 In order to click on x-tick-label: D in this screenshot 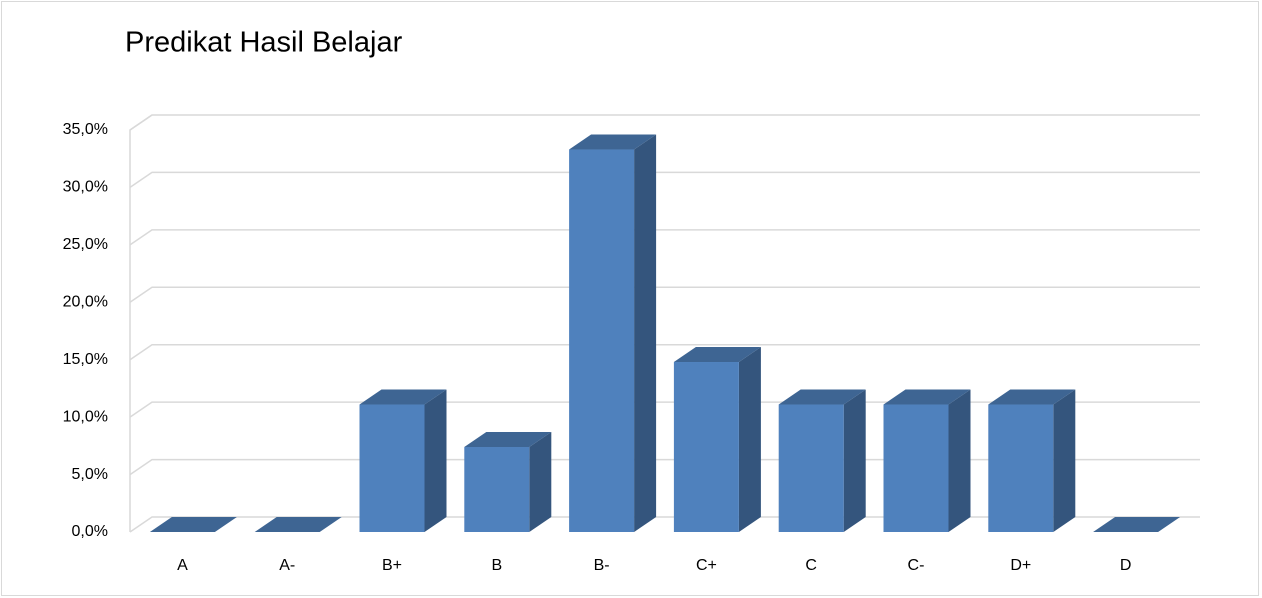, I will do `click(1126, 565)`.